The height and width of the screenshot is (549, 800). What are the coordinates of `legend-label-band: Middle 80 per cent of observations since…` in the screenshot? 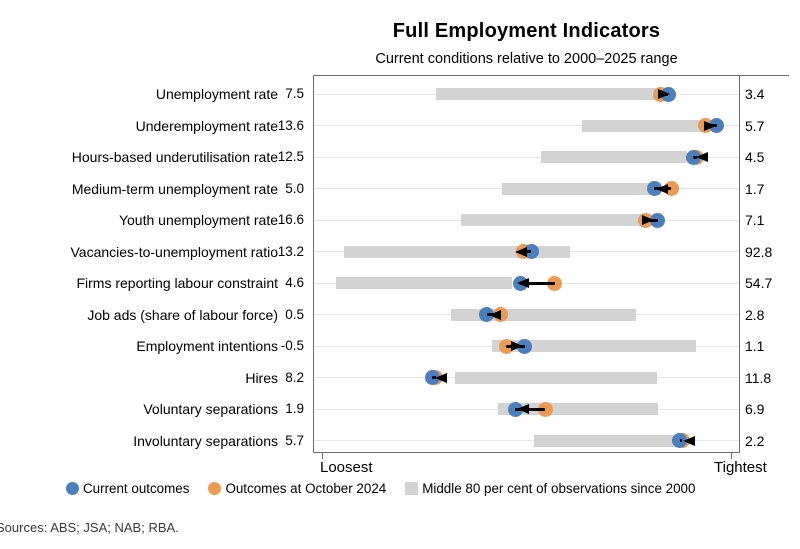 It's located at (559, 488).